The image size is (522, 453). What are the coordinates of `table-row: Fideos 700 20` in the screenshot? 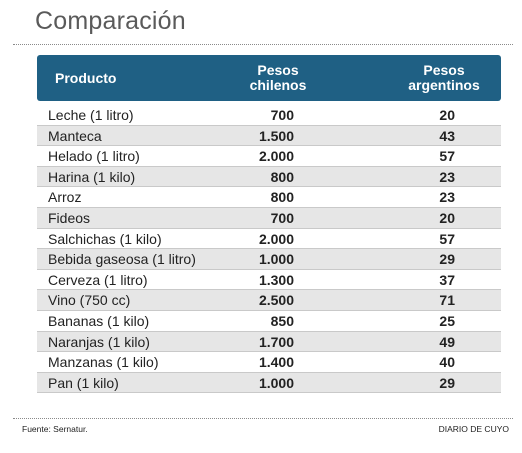 It's located at (269, 218).